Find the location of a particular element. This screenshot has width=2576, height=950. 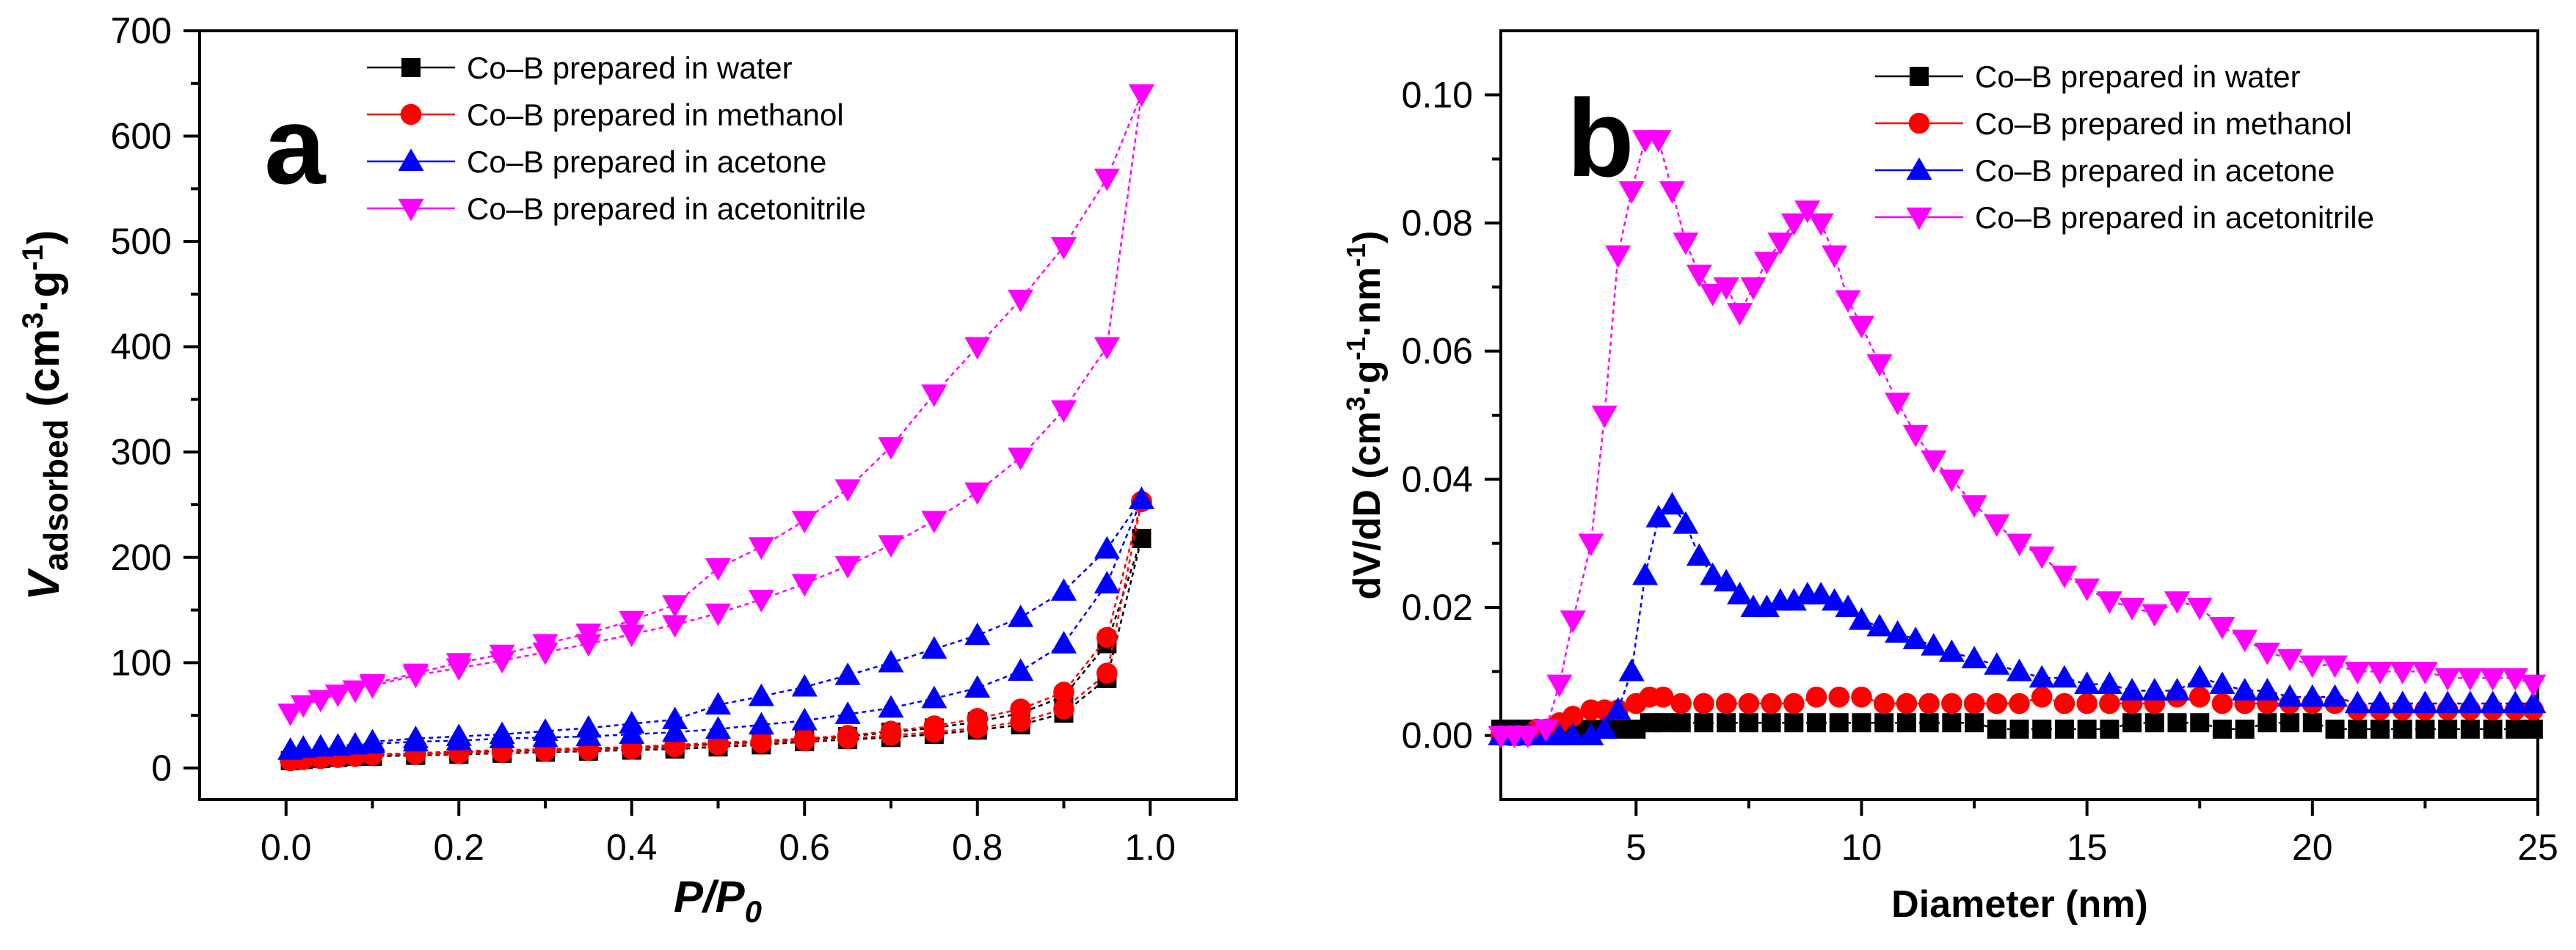

panel-a-y-axis-title: Vadsorbed (cm3·g-1) is located at coordinates (46, 415).